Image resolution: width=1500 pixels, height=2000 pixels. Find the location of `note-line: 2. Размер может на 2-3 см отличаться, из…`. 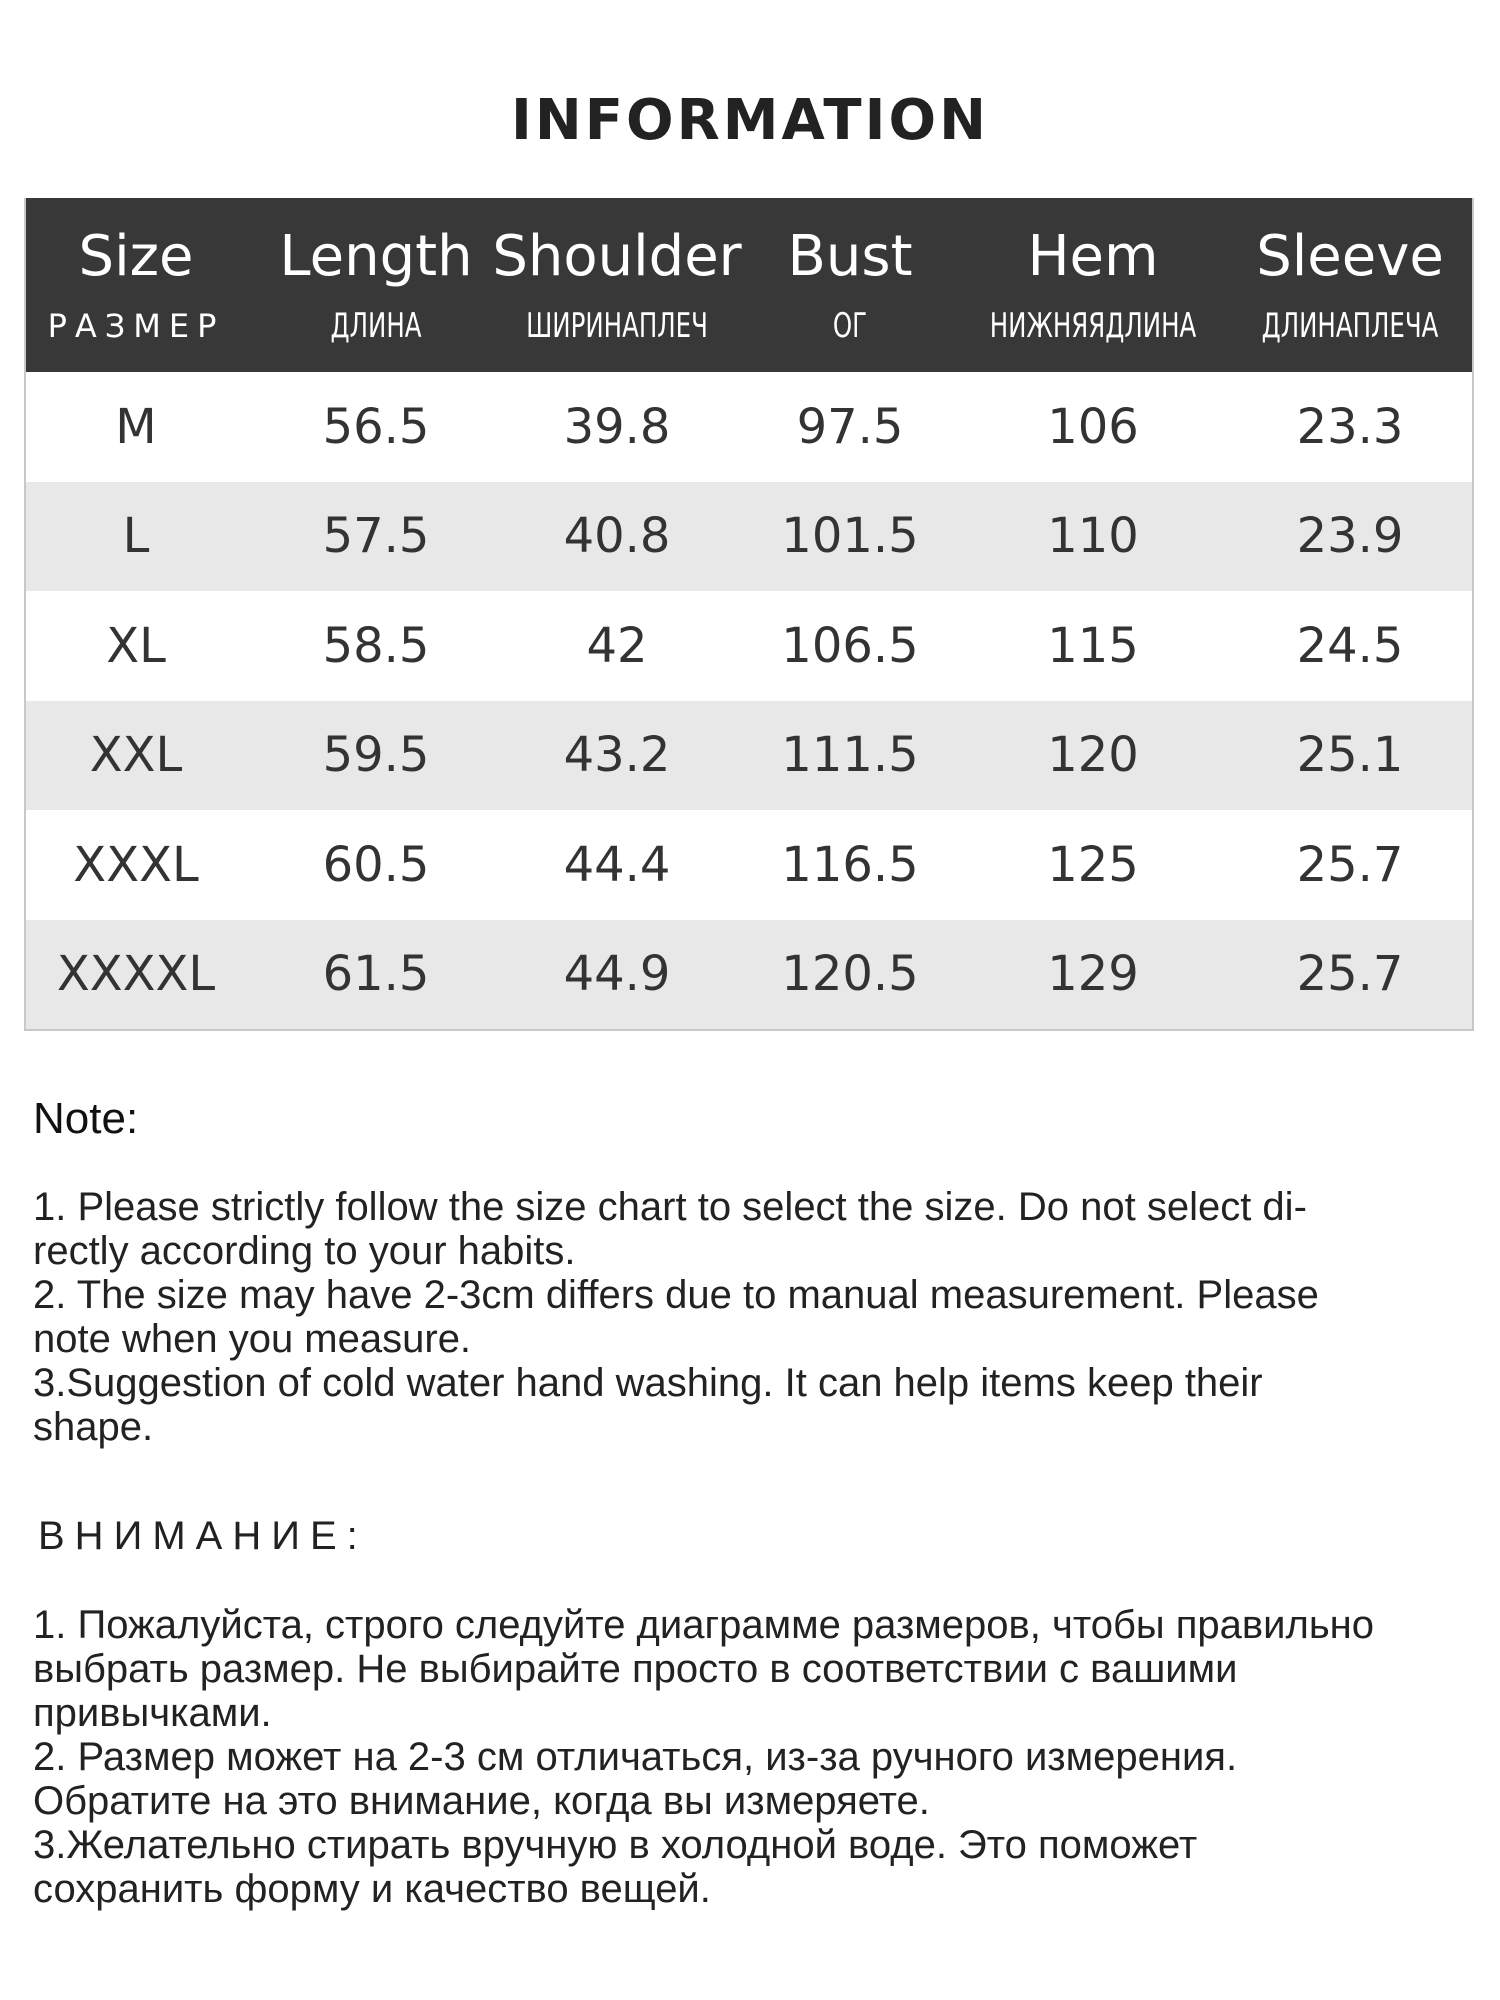

note-line: 2. Размер может на 2-3 см отличаться, из… is located at coordinates (635, 1757).